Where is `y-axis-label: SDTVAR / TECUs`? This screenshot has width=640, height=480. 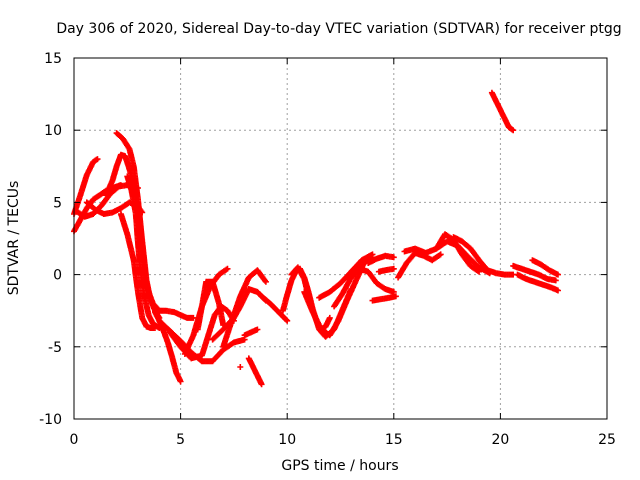 y-axis-label: SDTVAR / TECUs is located at coordinates (14, 238).